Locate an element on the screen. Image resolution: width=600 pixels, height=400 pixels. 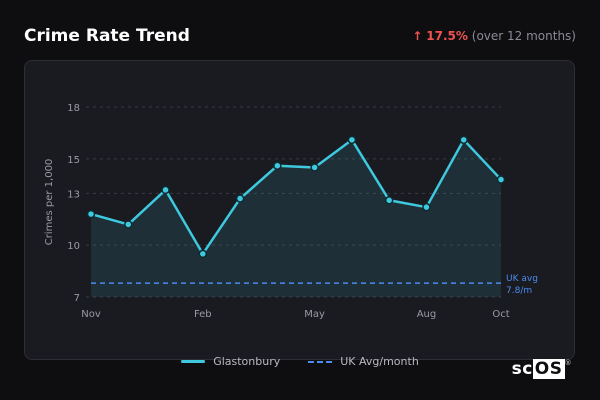
x-tick-label: Oct is located at coordinates (500, 314).